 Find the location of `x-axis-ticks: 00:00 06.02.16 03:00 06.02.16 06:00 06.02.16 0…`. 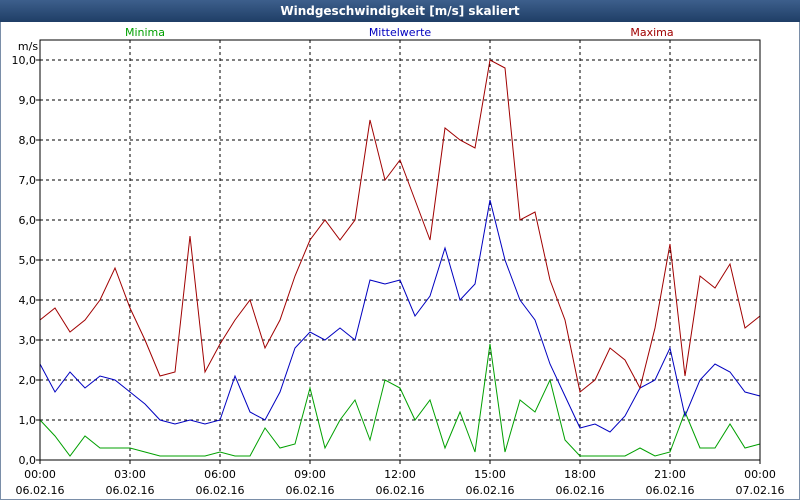

x-axis-ticks: 00:00 06.02.16 03:00 06.02.16 06:00 06.02.16 0… is located at coordinates (400, 478).